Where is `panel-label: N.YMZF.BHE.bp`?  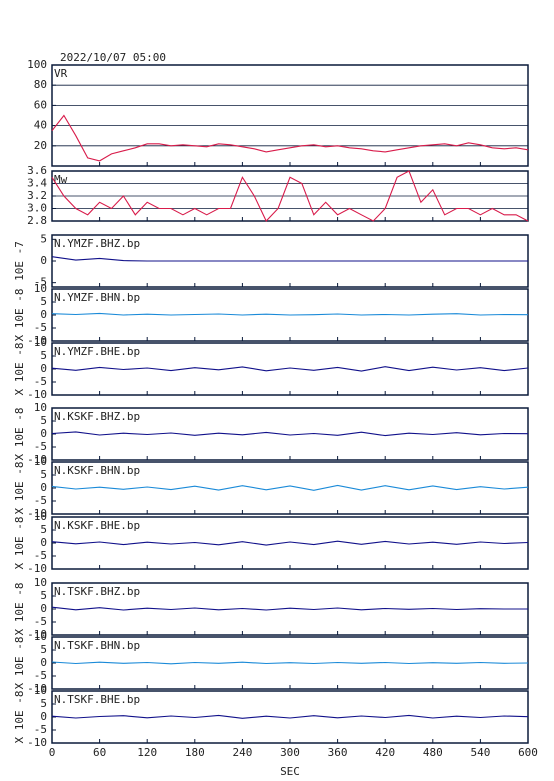 panel-label: N.YMZF.BHE.bp is located at coordinates (97, 351).